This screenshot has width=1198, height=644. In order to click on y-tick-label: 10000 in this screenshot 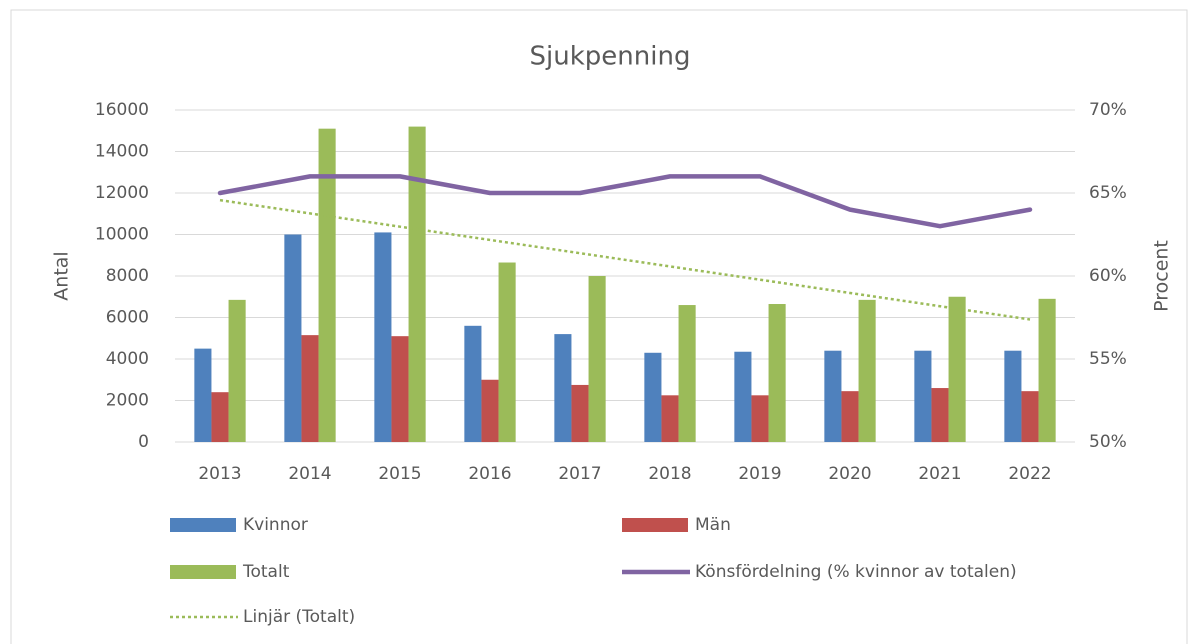, I will do `click(122, 235)`.